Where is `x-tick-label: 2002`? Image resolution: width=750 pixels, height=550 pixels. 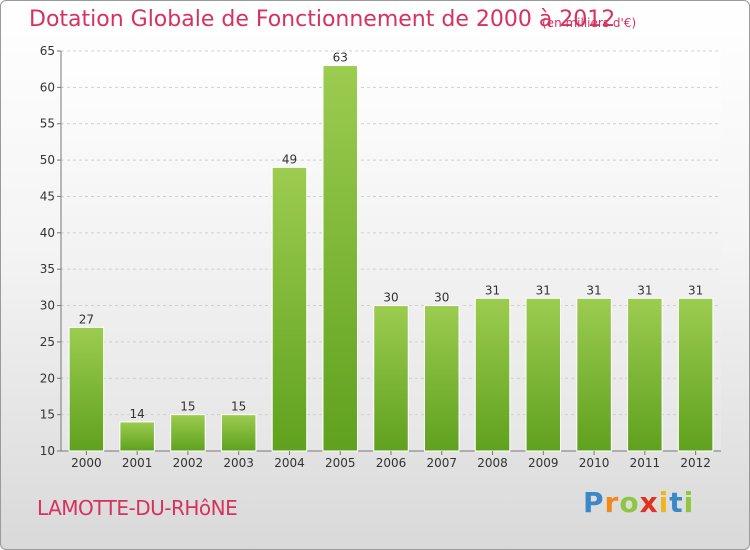 x-tick-label: 2002 is located at coordinates (188, 463).